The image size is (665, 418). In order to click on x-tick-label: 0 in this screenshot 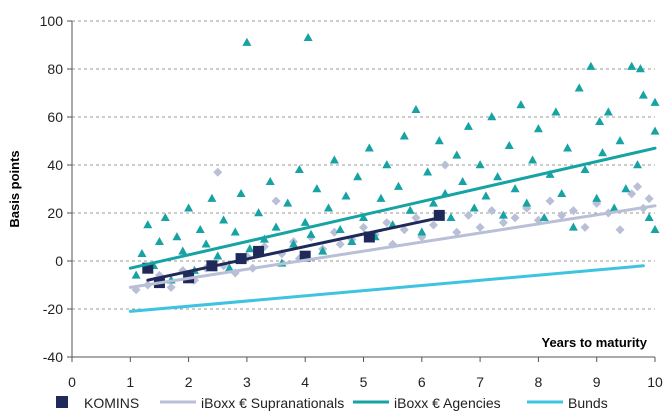, I will do `click(72, 382)`.